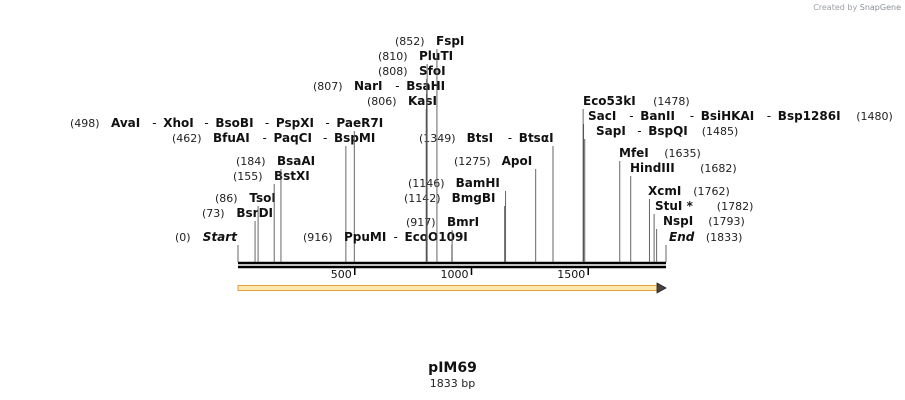  I want to click on site-position-tsoi: (86), so click(226, 198).